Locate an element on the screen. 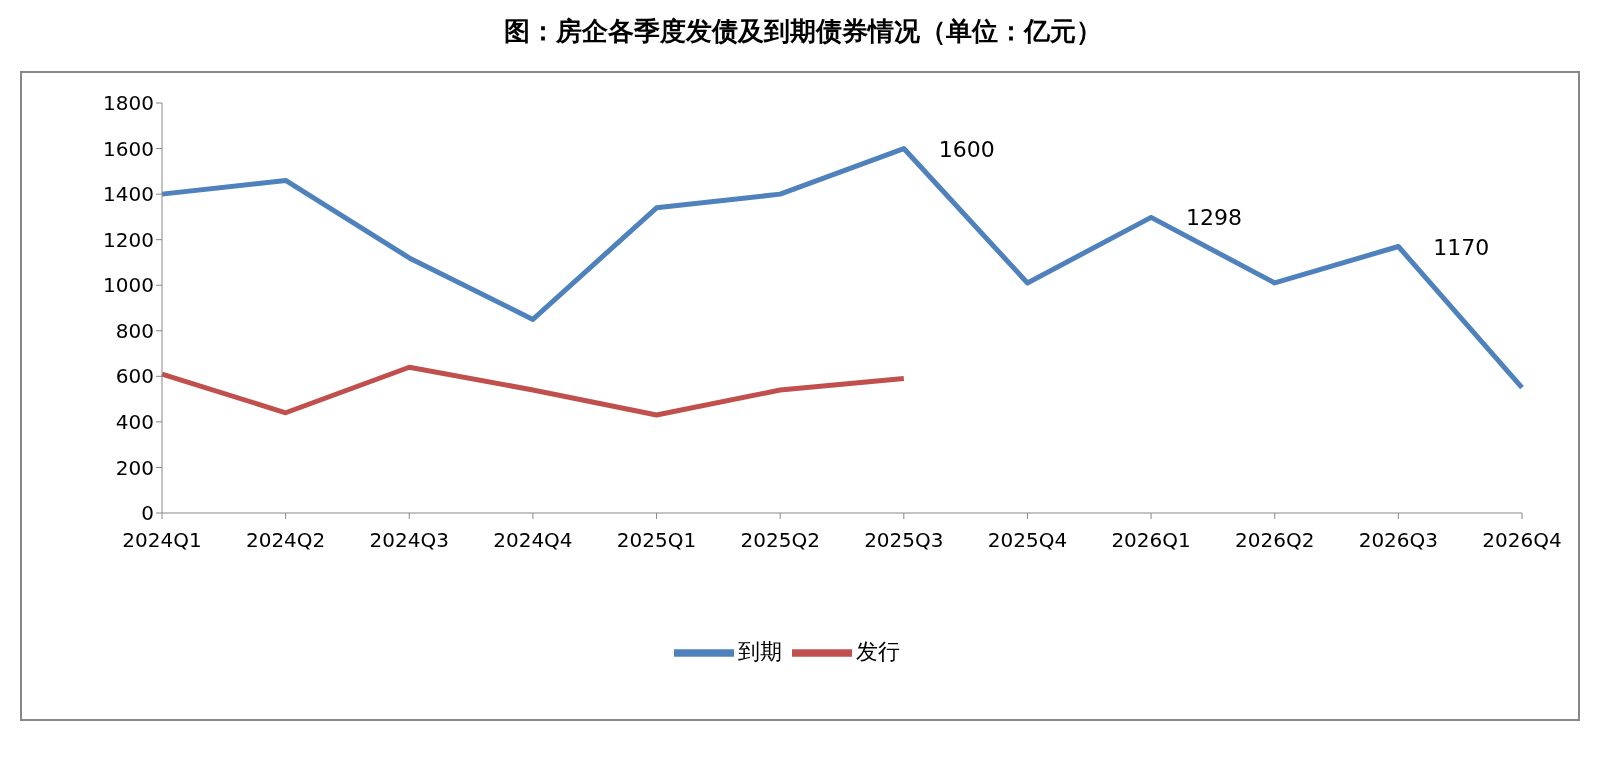 The image size is (1607, 759). y-tick-label: 1000 is located at coordinates (128, 285).